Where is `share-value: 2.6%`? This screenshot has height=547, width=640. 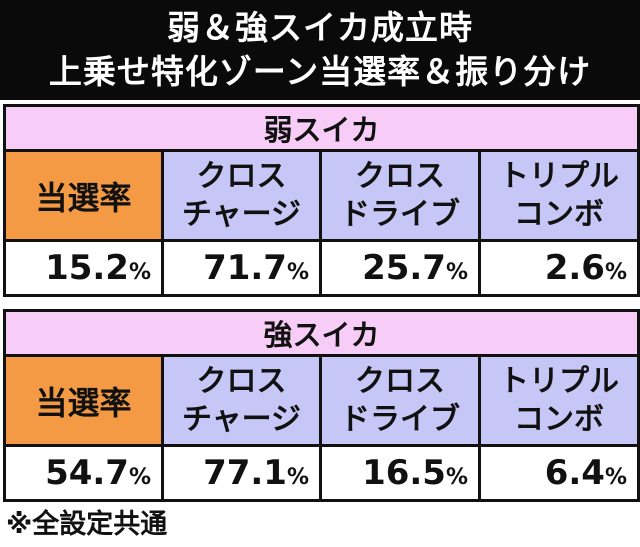
share-value: 2.6% is located at coordinates (558, 268).